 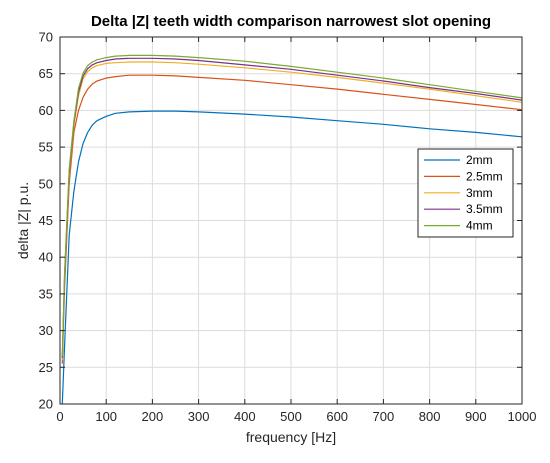 What do you see at coordinates (479, 160) in the screenshot?
I see `legend-label: 2mm` at bounding box center [479, 160].